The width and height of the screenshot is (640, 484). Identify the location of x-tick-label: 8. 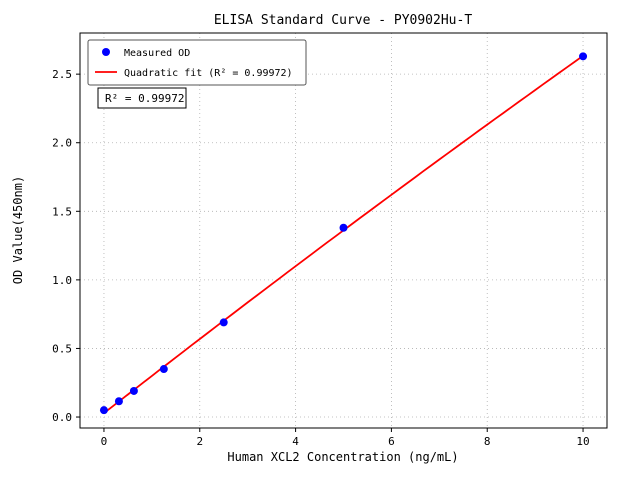
(487, 441).